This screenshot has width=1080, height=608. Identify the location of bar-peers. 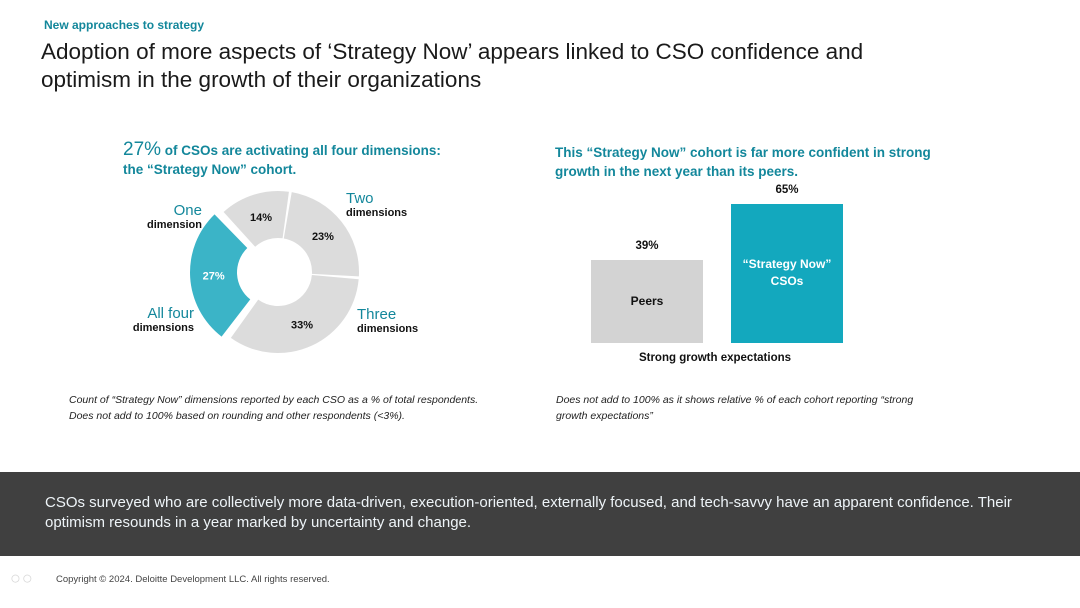
(647, 301).